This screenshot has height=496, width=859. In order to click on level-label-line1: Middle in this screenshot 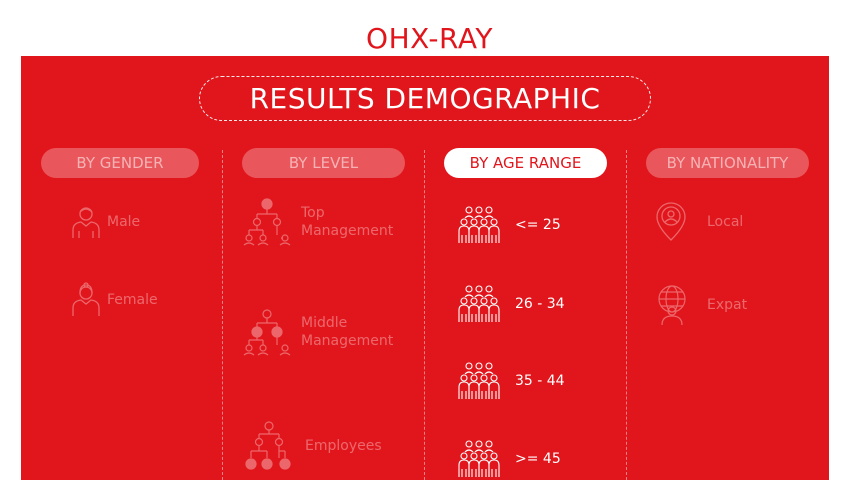, I will do `click(324, 323)`.